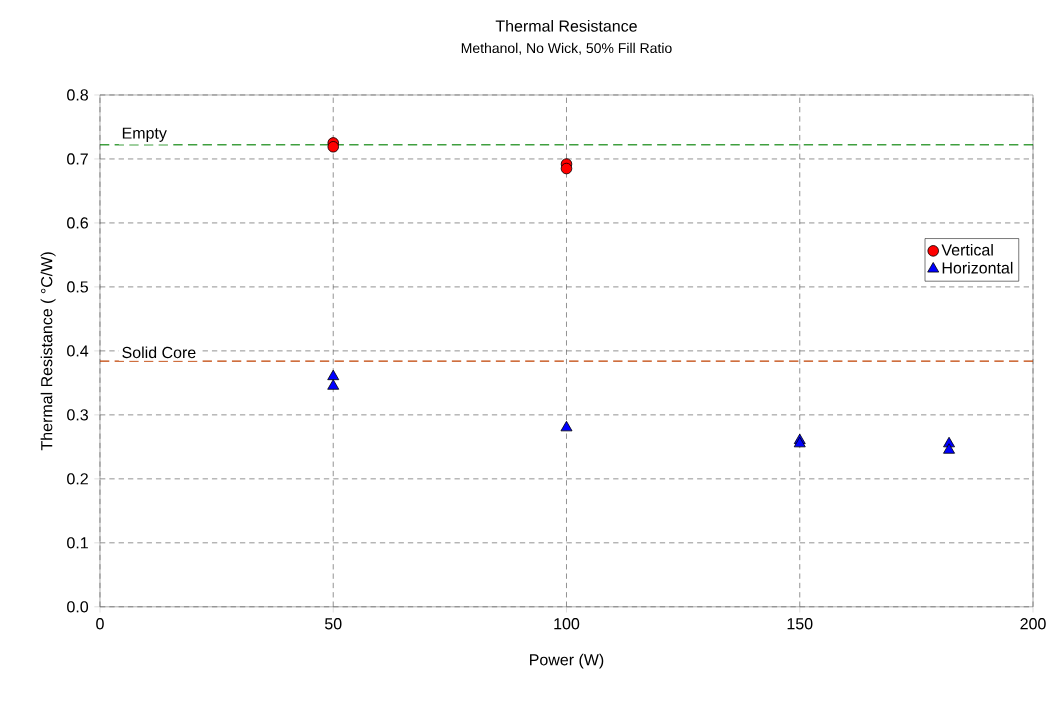 The height and width of the screenshot is (721, 1063). Describe the element at coordinates (977, 267) in the screenshot. I see `legend-label: Horizontal` at that location.